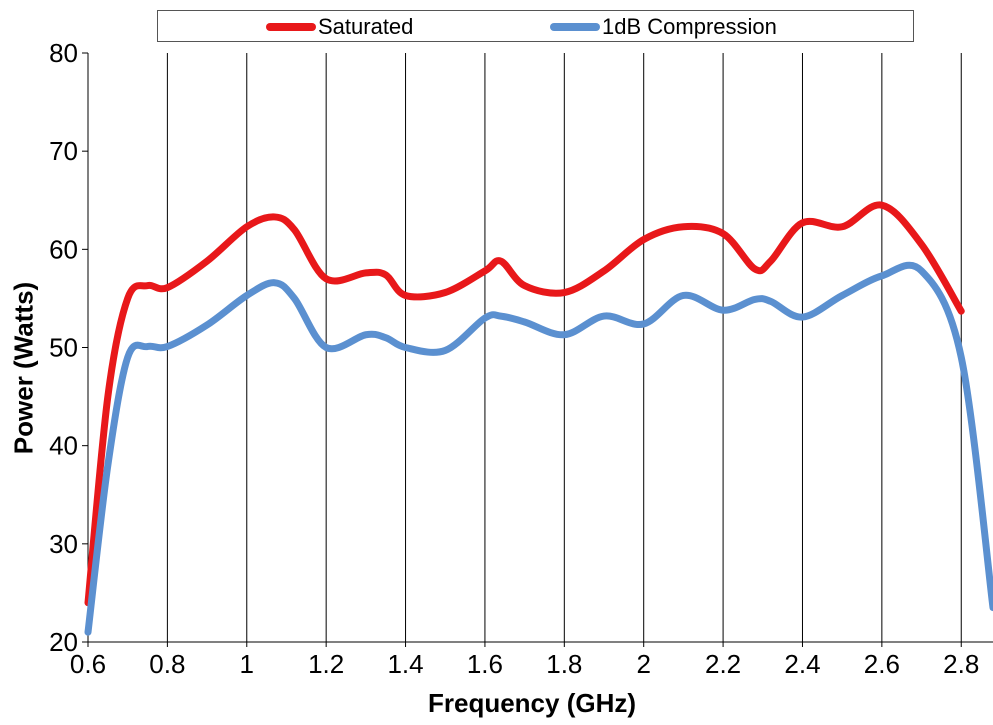 This screenshot has height=725, width=993. Describe the element at coordinates (63, 53) in the screenshot. I see `y-tick-label: 80` at that location.